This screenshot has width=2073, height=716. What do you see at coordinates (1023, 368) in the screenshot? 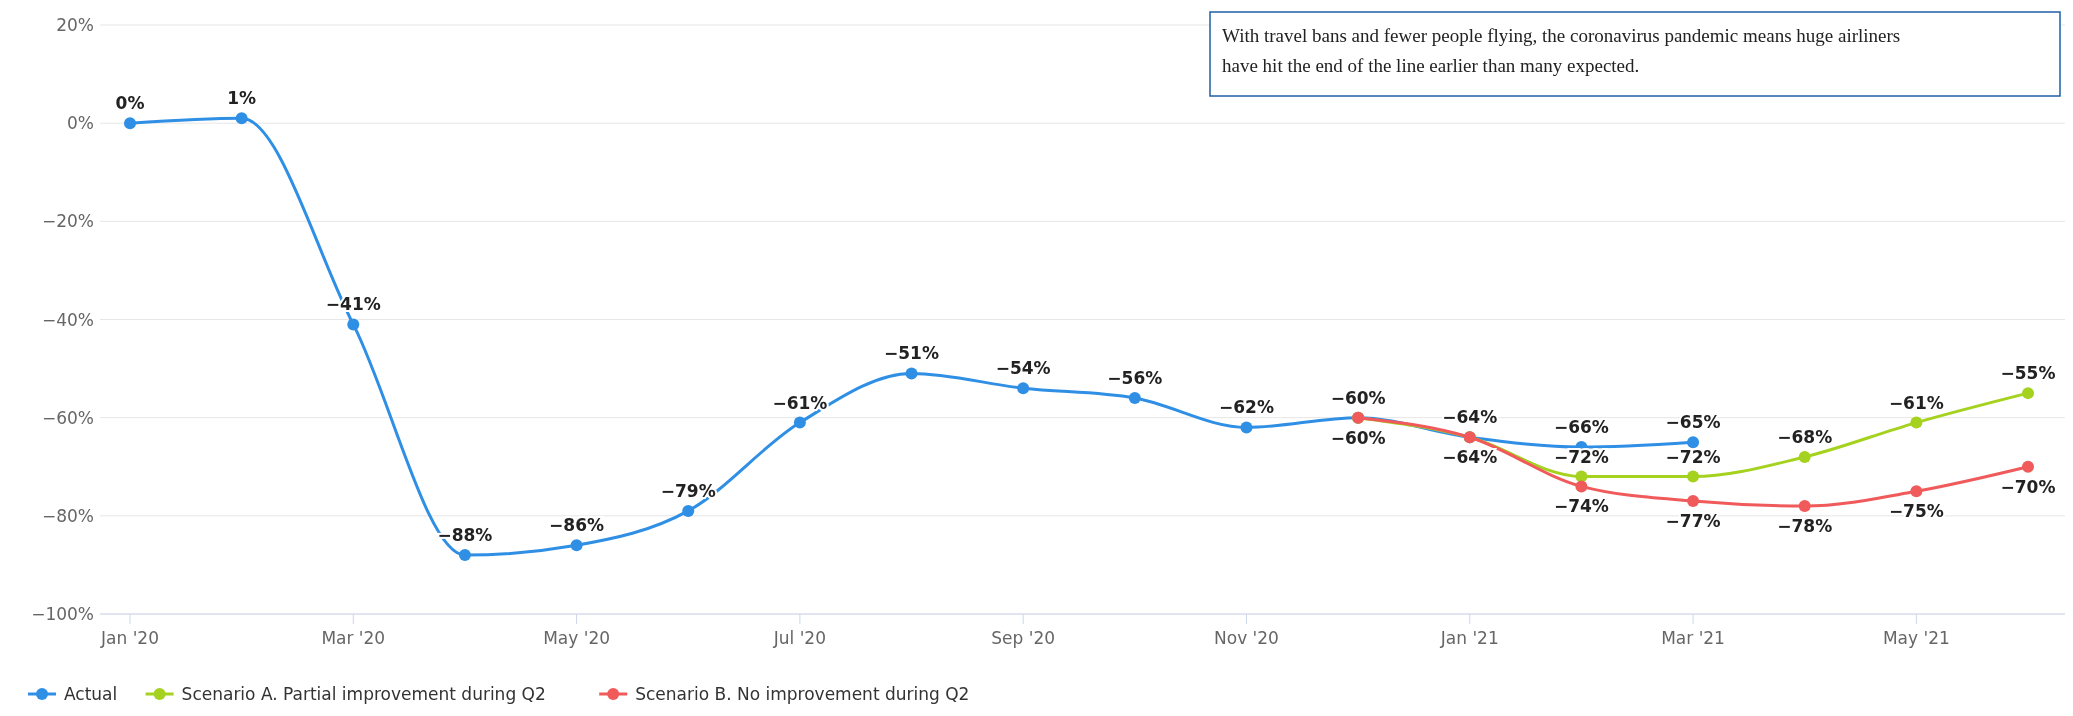
I see `data-label: −54%` at bounding box center [1023, 368].